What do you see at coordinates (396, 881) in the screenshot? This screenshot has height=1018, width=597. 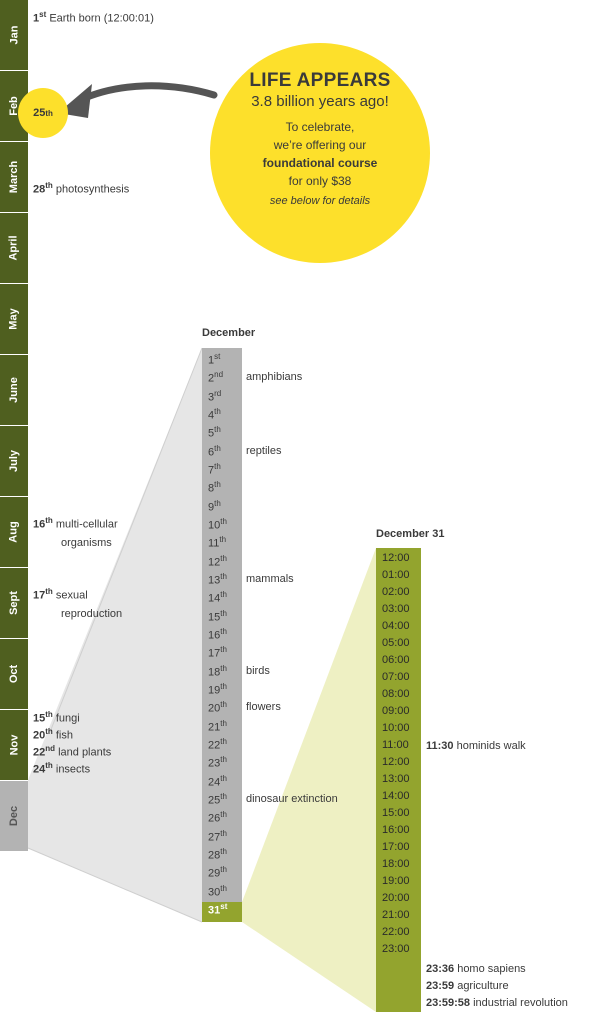 I see `hour-19: 19:00` at bounding box center [396, 881].